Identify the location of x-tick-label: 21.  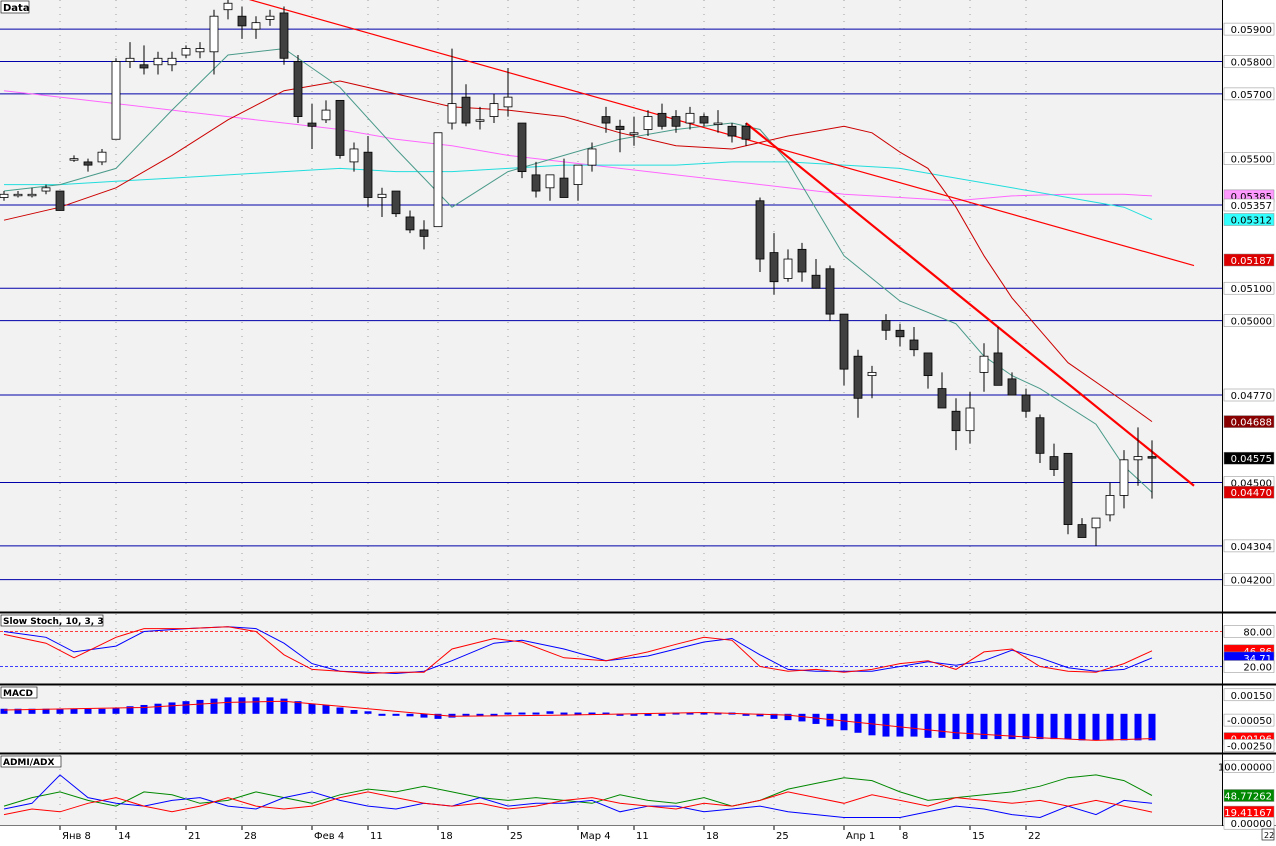
(194, 836).